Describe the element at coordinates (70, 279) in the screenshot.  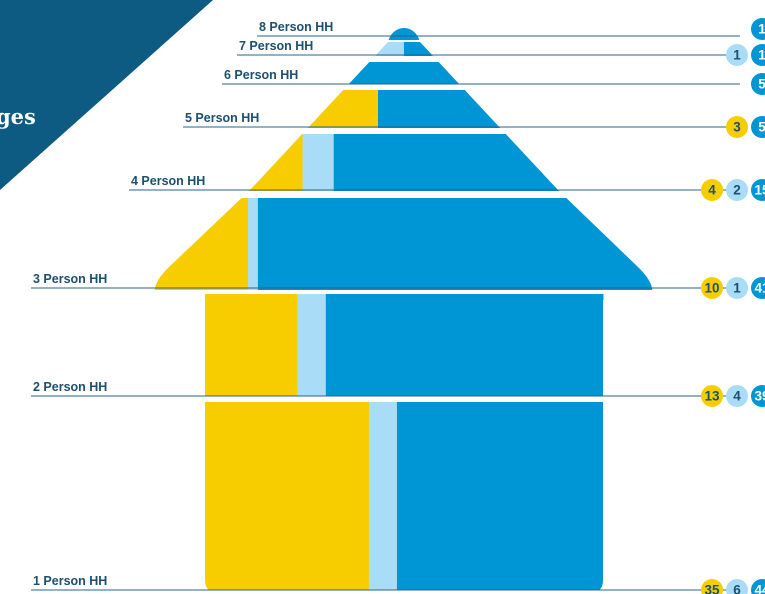
I see `category-label: 3 Person HH` at that location.